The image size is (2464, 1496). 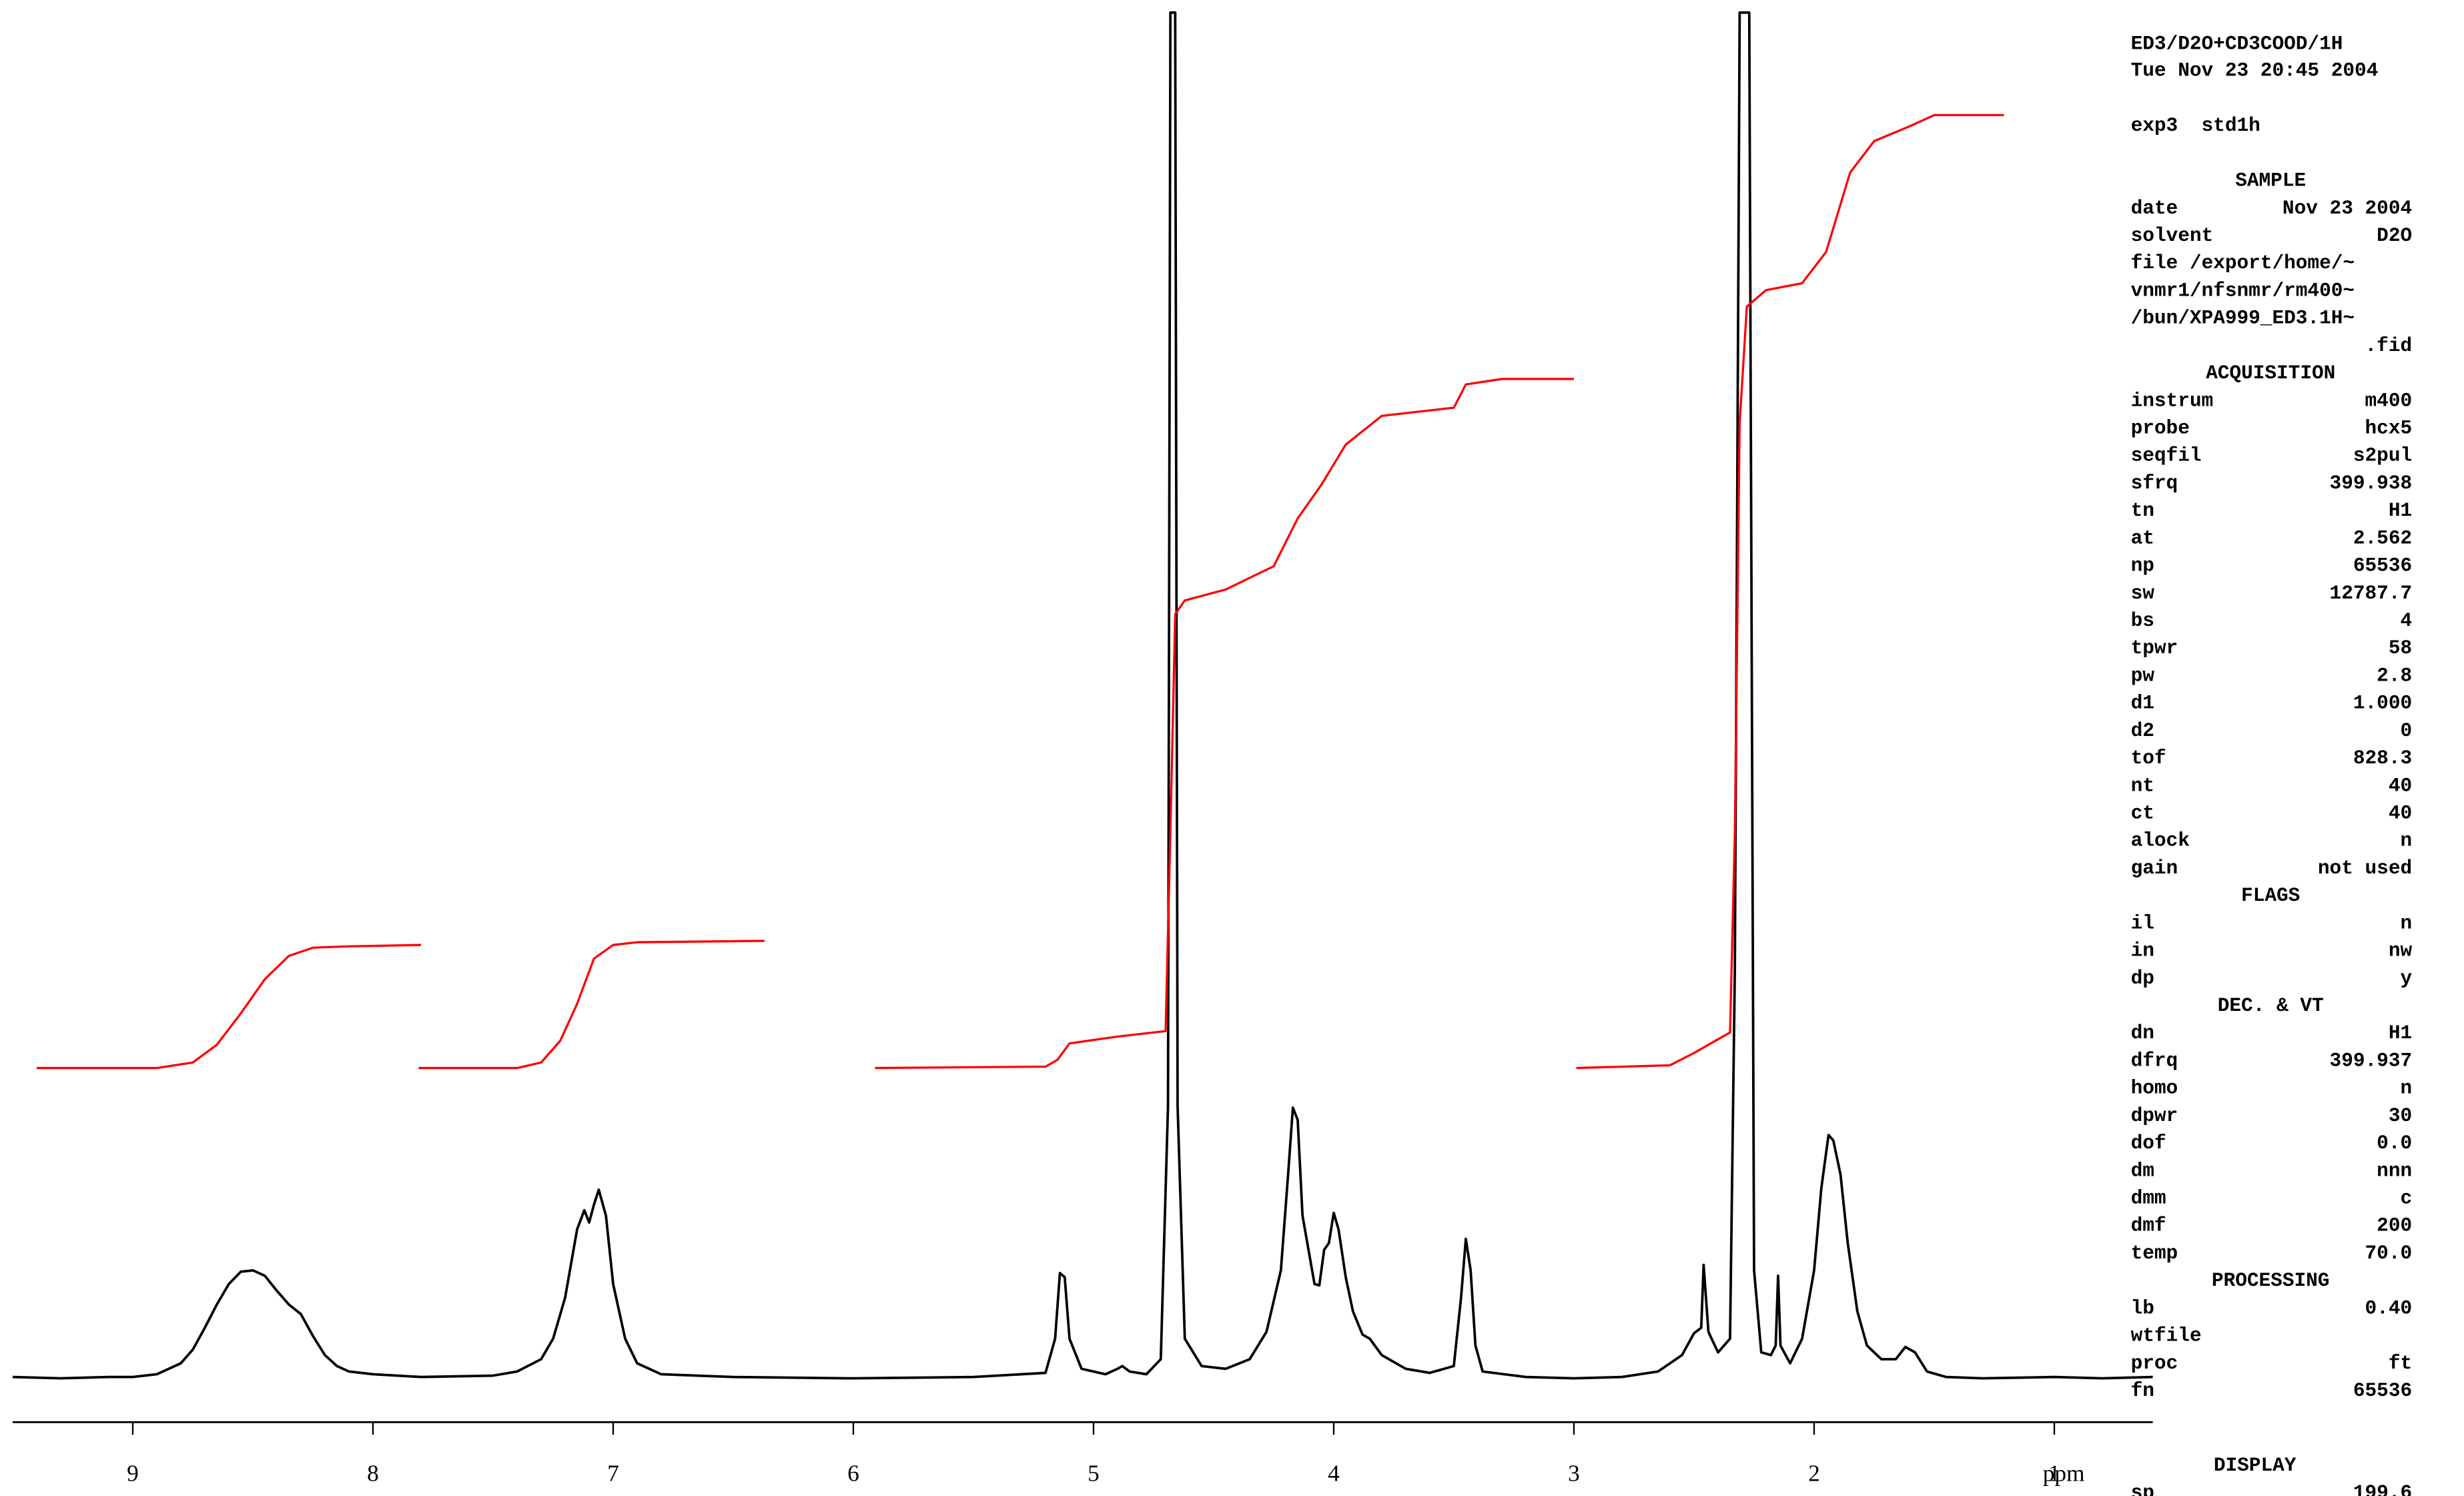 I want to click on parameter-name: ct, so click(x=2142, y=814).